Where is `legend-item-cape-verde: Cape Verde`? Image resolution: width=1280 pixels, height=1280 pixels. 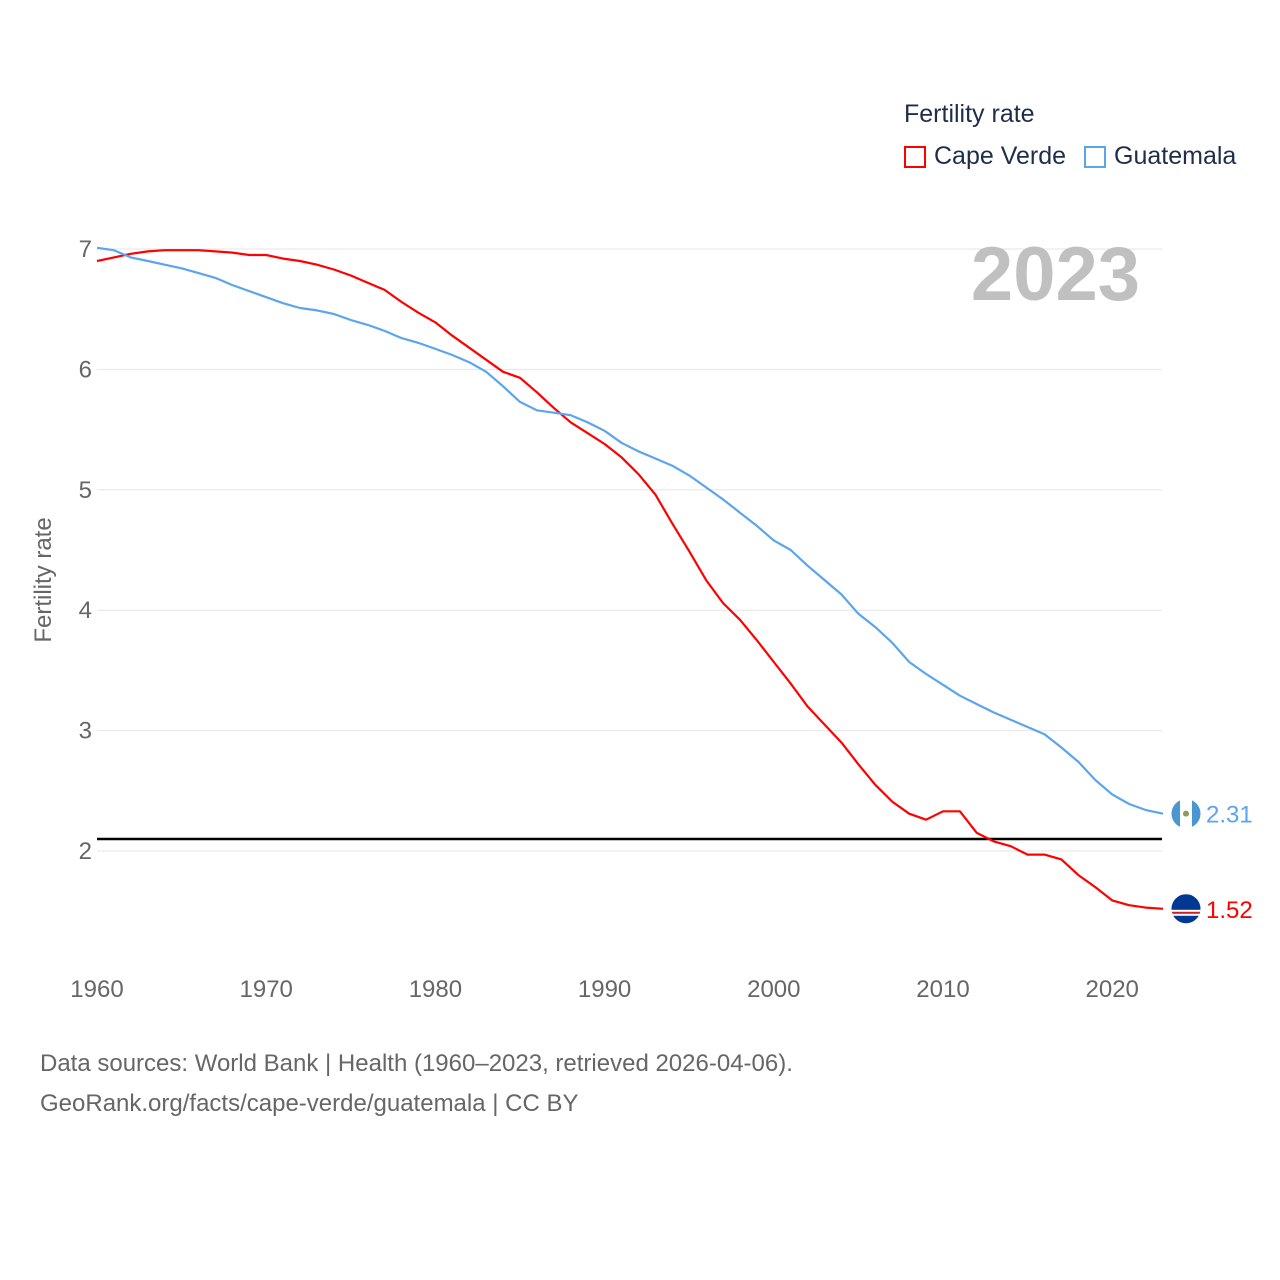 legend-item-cape-verde: Cape Verde is located at coordinates (985, 156).